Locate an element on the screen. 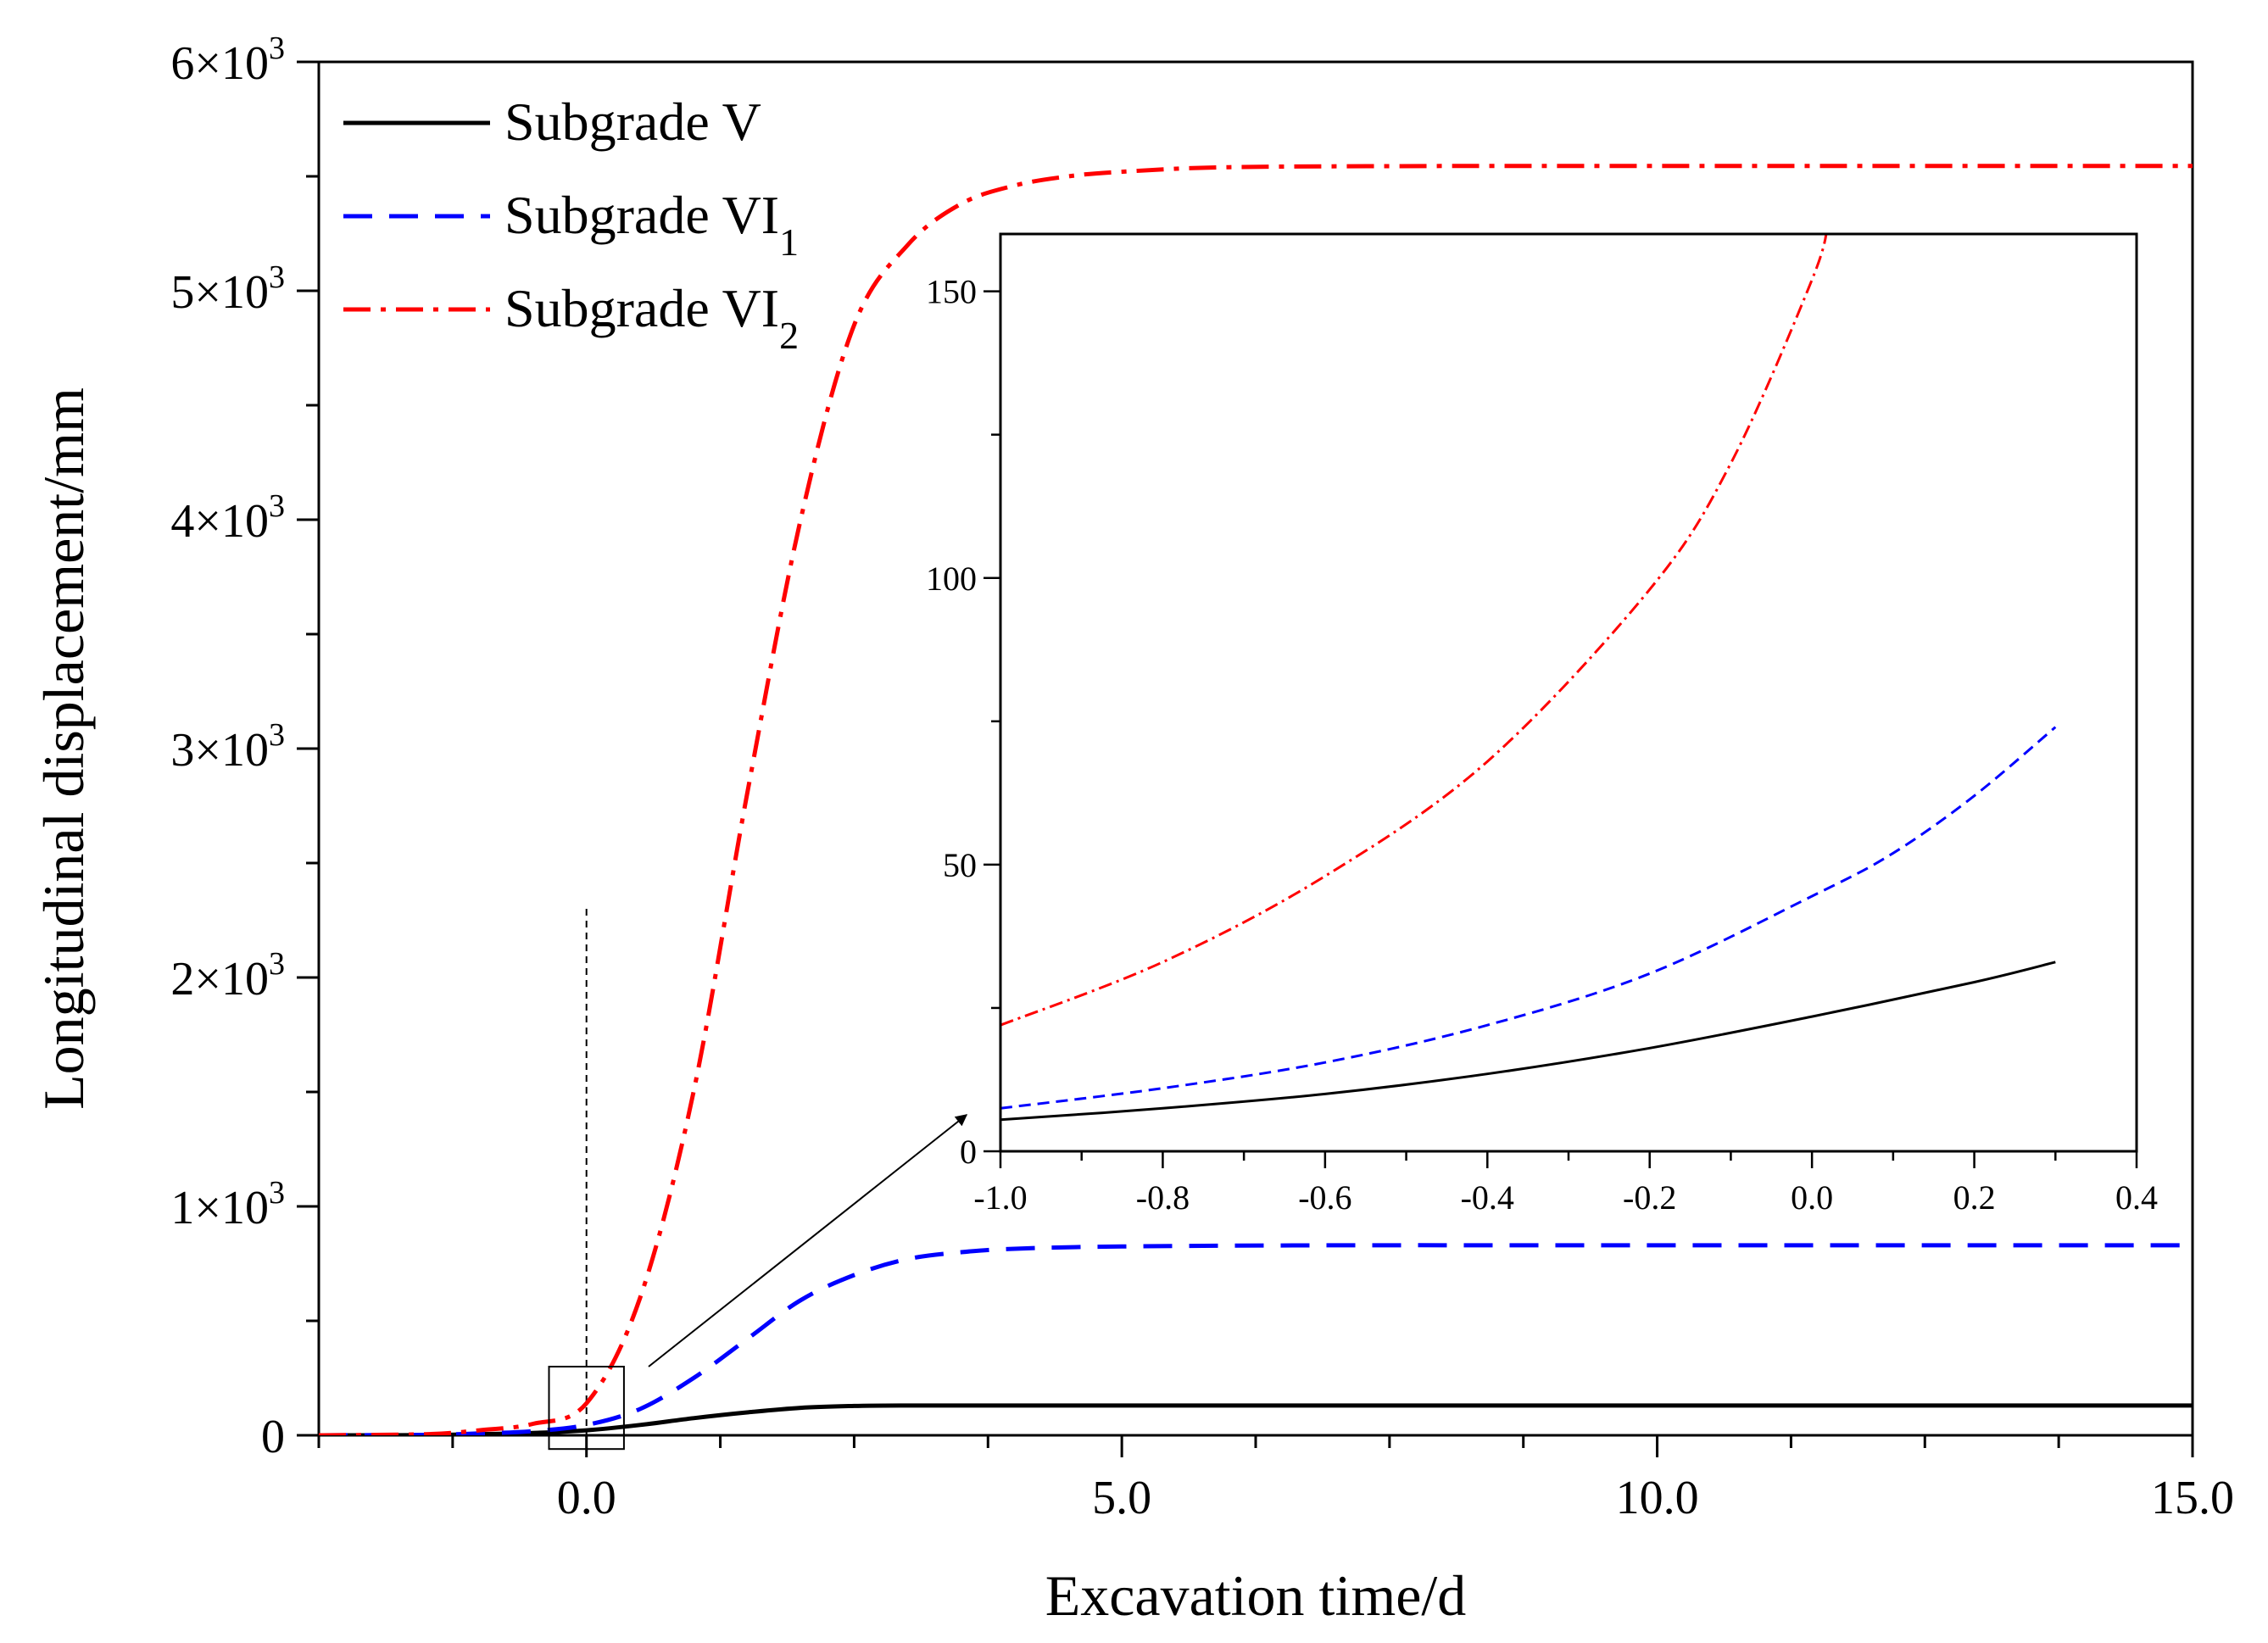  y-tick-label: 1×10³ is located at coordinates (227, 1204).